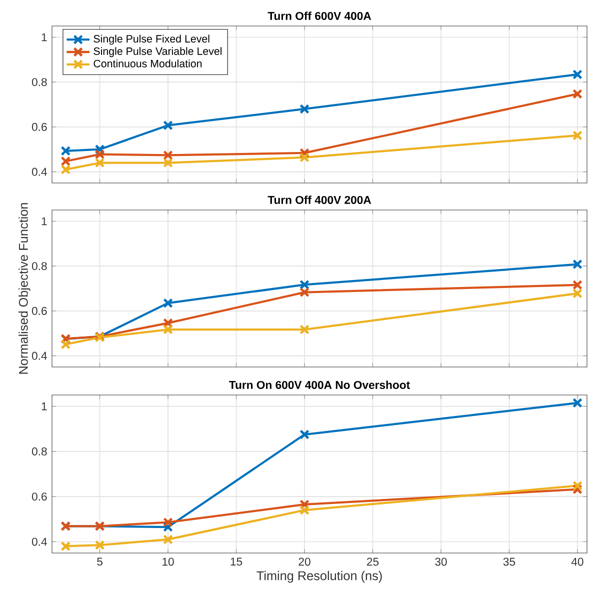 This screenshot has height=592, width=598. What do you see at coordinates (168, 562) in the screenshot?
I see `x-tick-label: 10` at bounding box center [168, 562].